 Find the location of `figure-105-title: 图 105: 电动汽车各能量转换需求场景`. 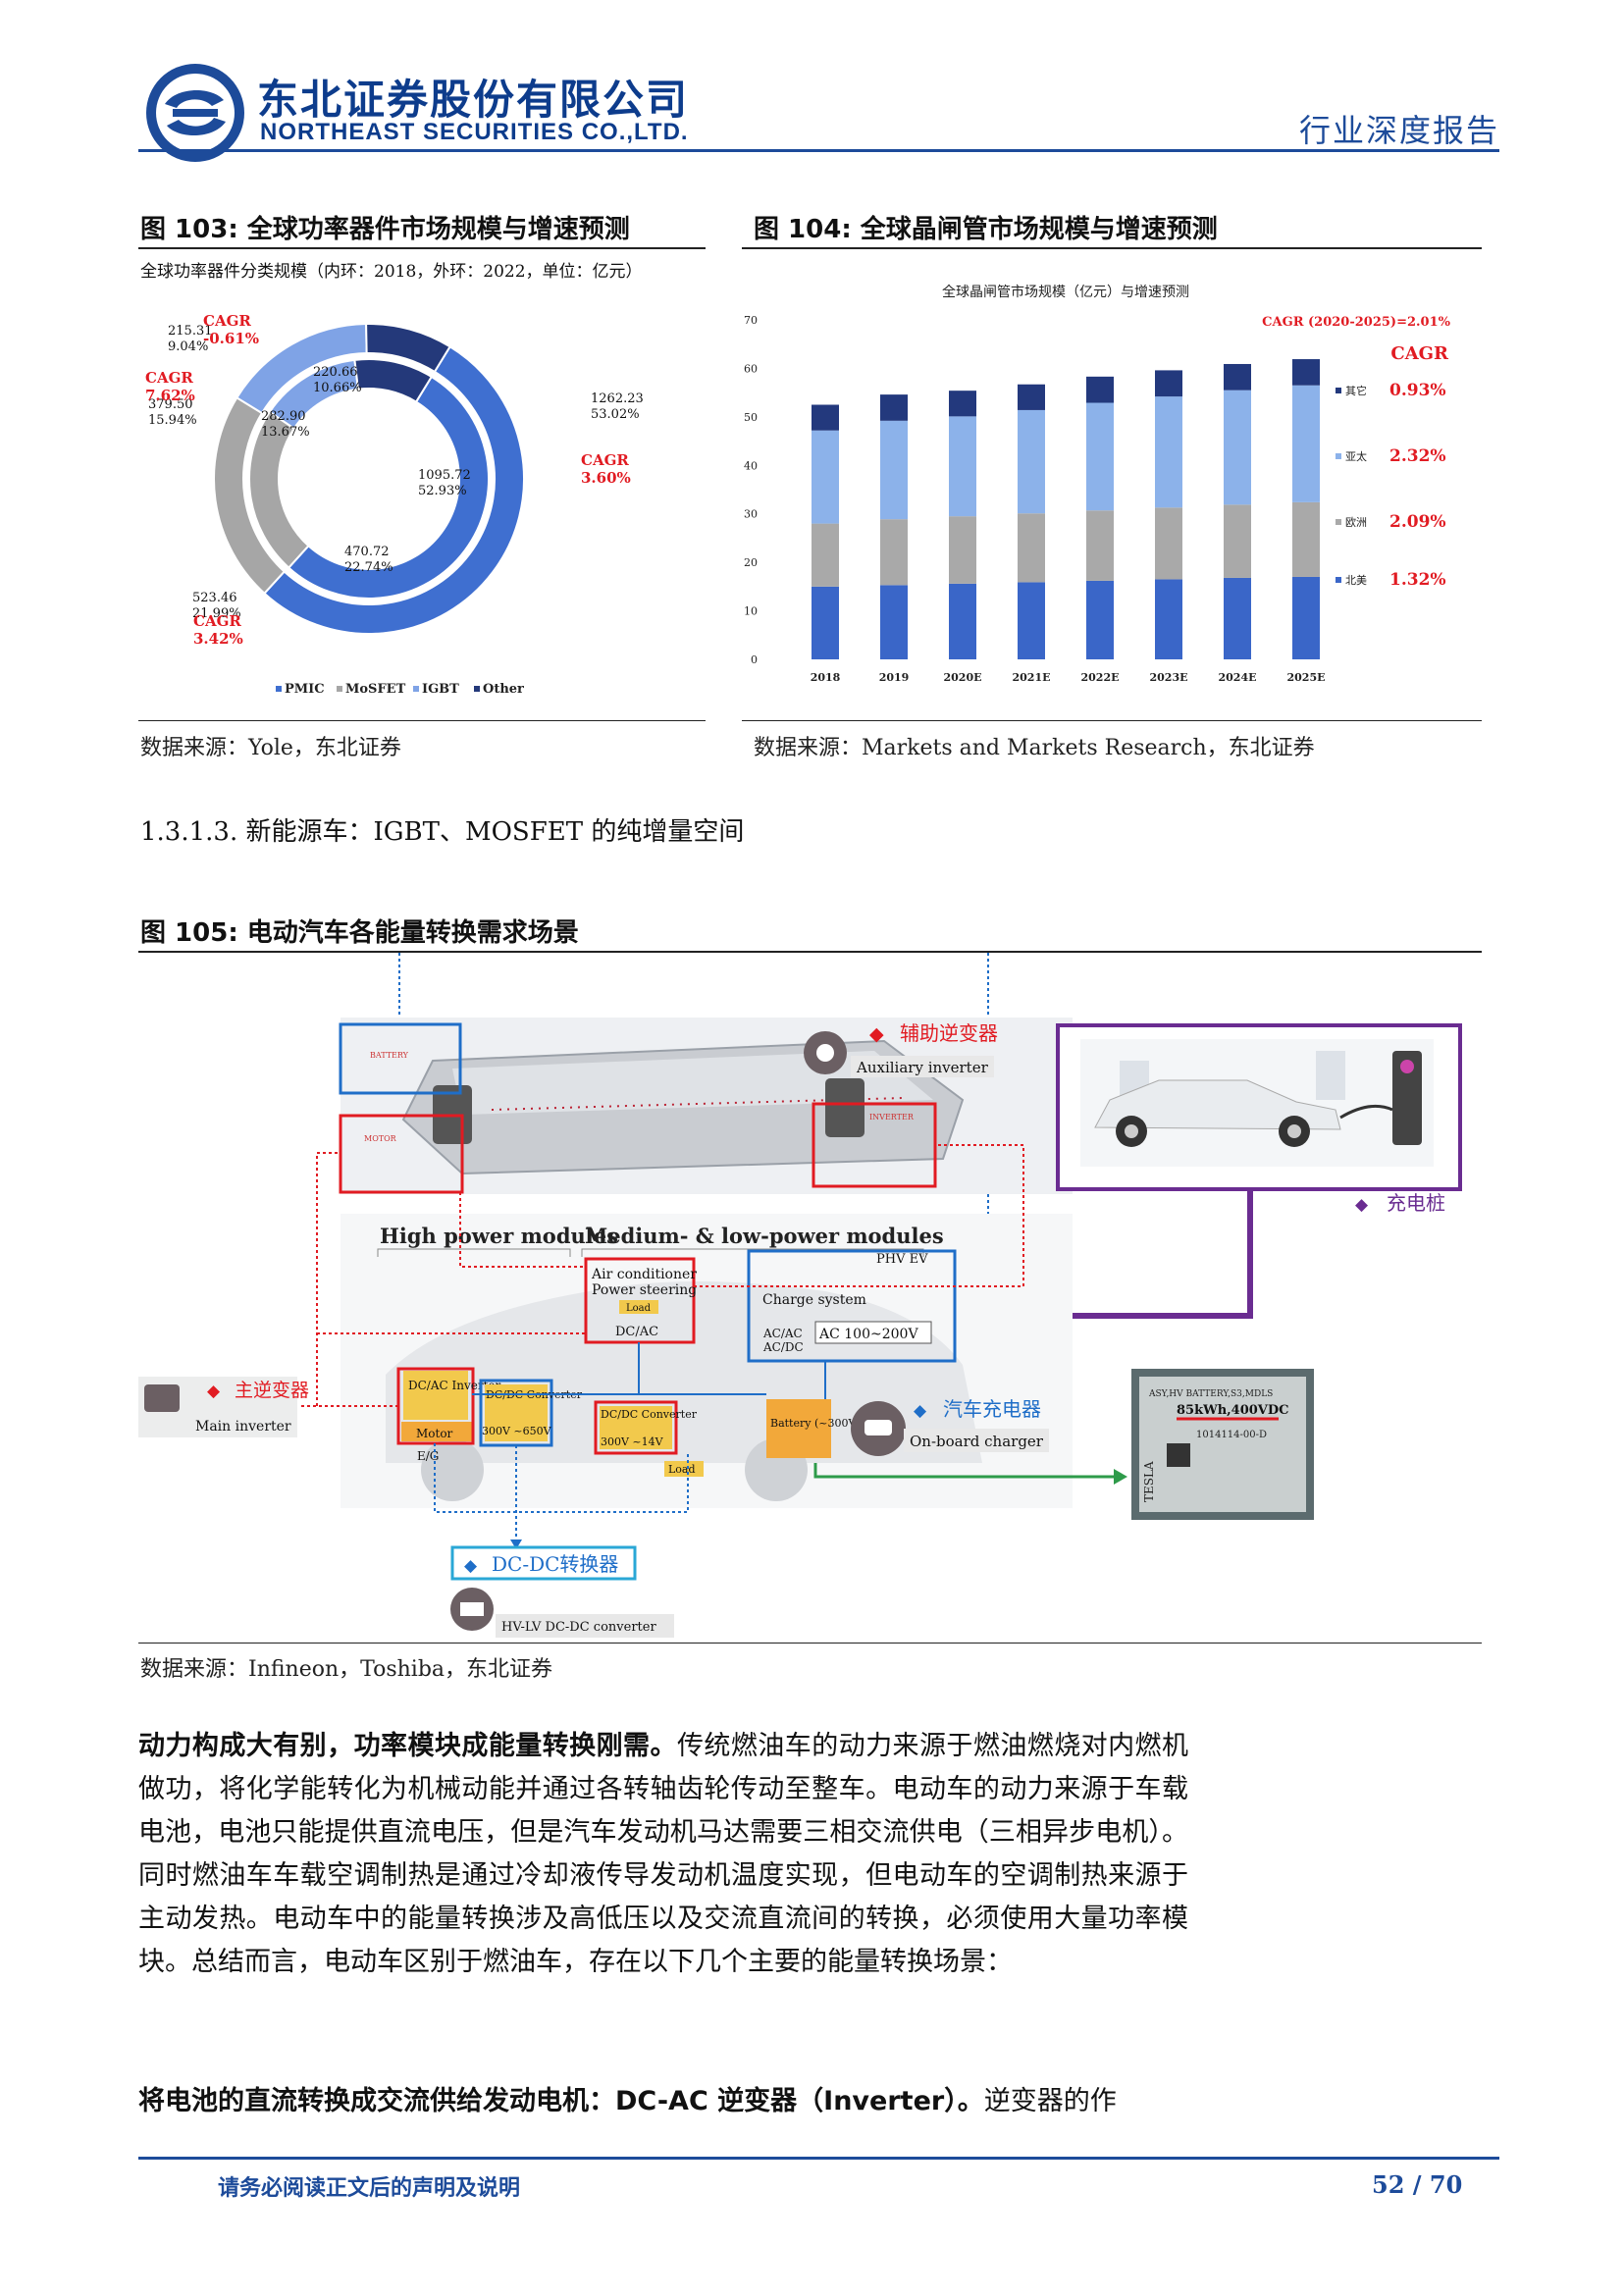

figure-105-title: 图 105: 电动汽车各能量转换需求场景 is located at coordinates (359, 933).